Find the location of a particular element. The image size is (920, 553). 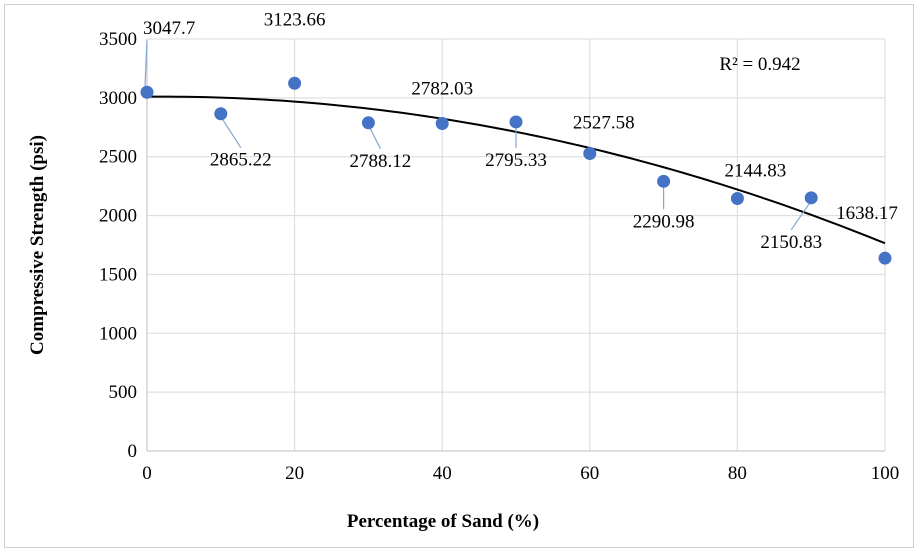

x-tick-label: 20 is located at coordinates (294, 473).